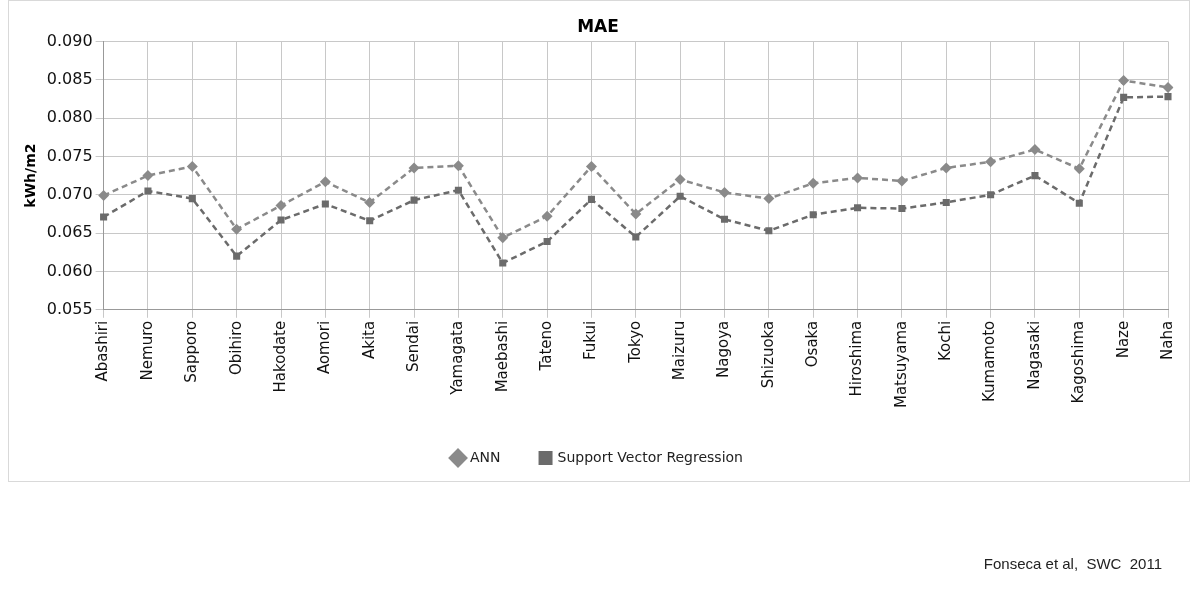 The width and height of the screenshot is (1204, 592). Describe the element at coordinates (1122, 339) in the screenshot. I see `x-tick-label: Naze` at that location.